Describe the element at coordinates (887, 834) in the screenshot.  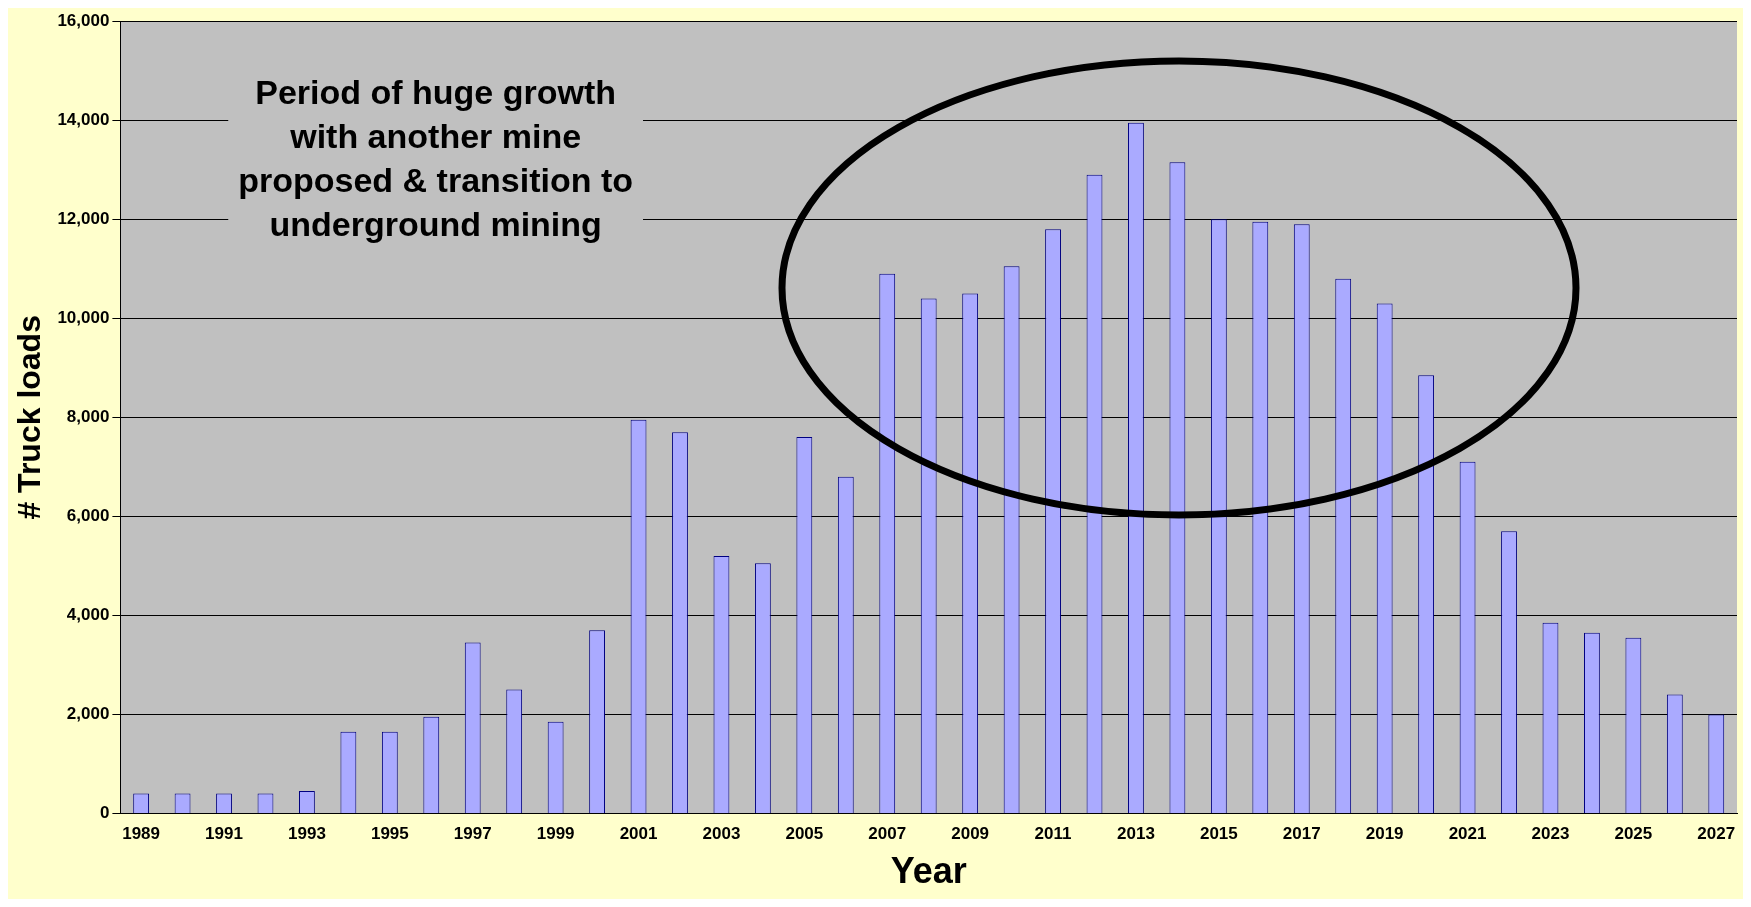
I see `x-tick-label: 2007` at that location.